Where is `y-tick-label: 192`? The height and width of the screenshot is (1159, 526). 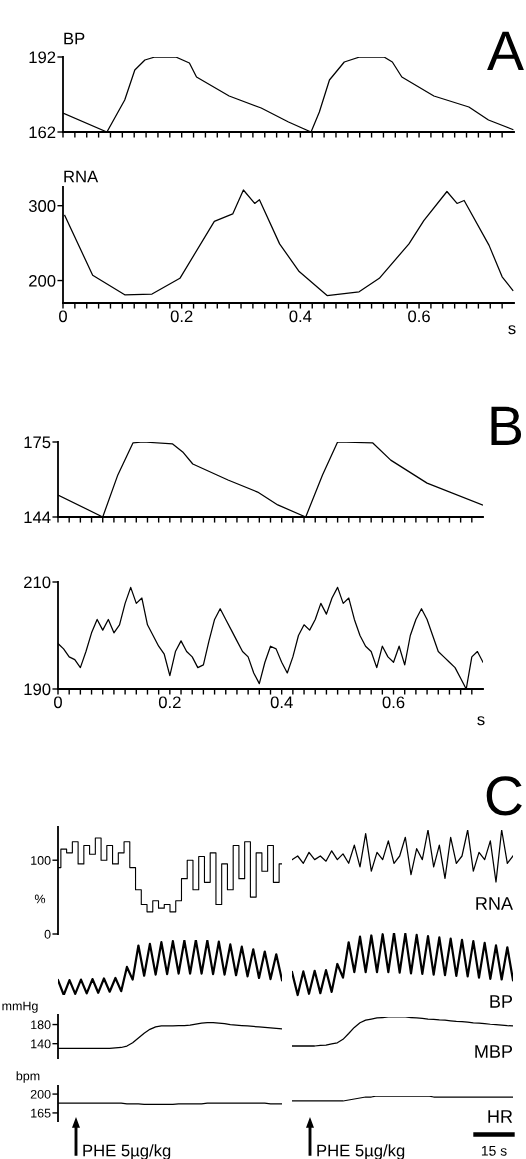 y-tick-label: 192 is located at coordinates (42, 57).